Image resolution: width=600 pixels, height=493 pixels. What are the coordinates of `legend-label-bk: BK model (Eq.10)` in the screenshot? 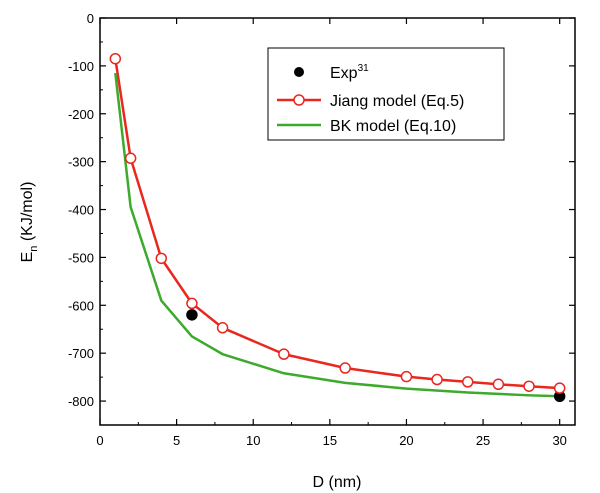 It's located at (393, 126).